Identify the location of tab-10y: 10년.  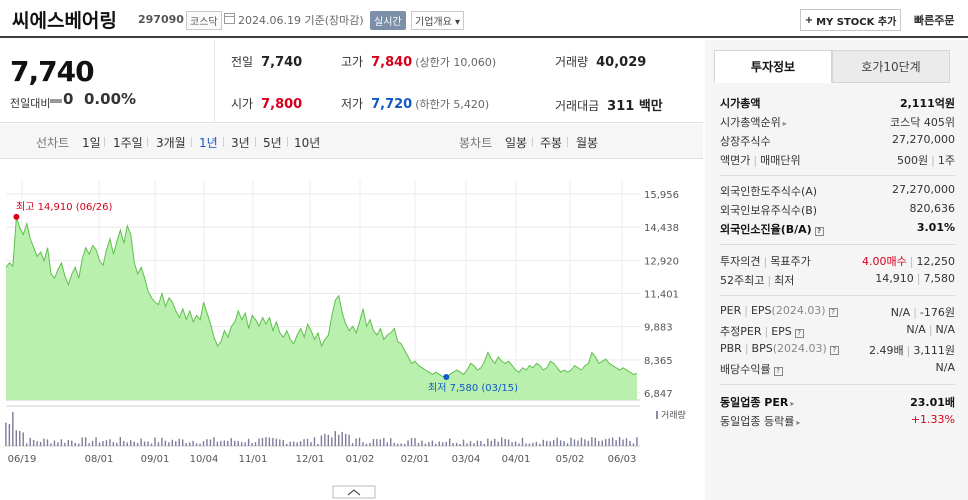
(307, 143).